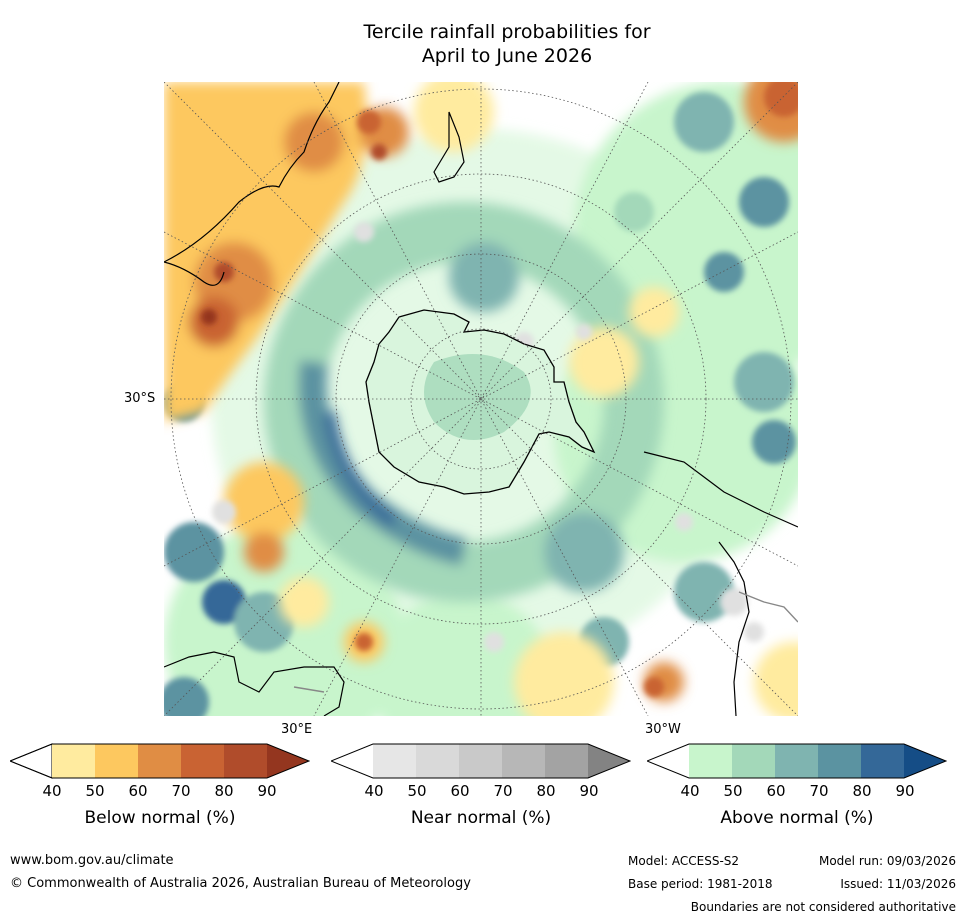  What do you see at coordinates (267, 791) in the screenshot?
I see `below-tick: 90` at bounding box center [267, 791].